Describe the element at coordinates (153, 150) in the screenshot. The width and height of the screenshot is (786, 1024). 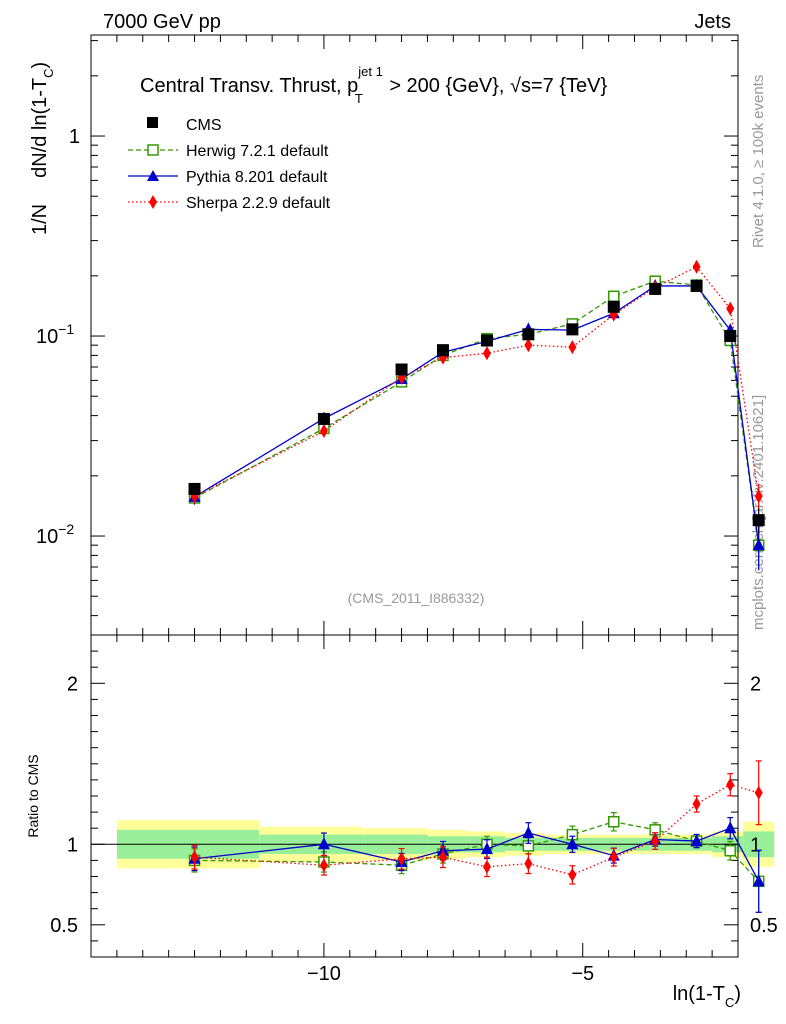
I see `legend-marker-herwig` at that location.